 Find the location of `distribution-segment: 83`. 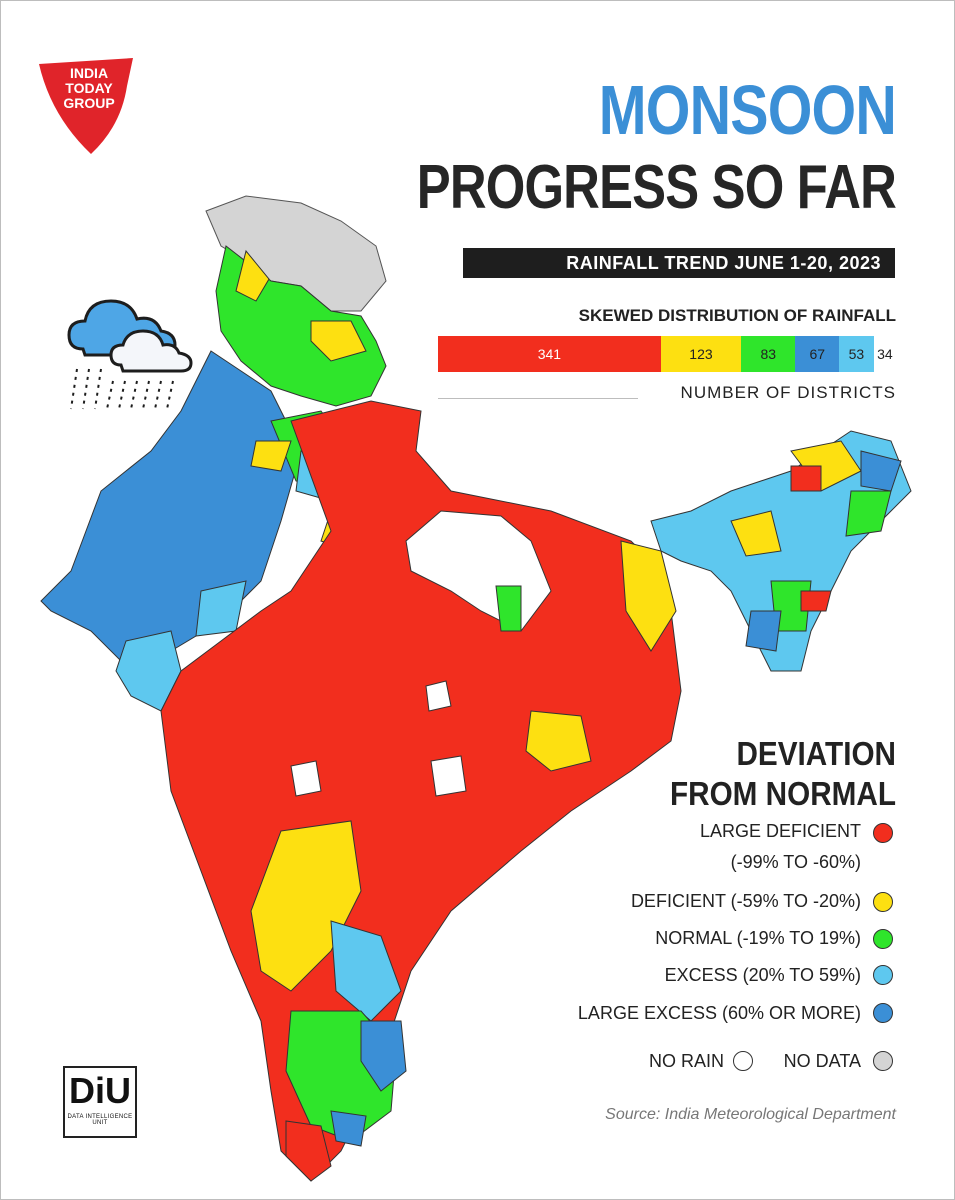

distribution-segment: 83 is located at coordinates (768, 354).